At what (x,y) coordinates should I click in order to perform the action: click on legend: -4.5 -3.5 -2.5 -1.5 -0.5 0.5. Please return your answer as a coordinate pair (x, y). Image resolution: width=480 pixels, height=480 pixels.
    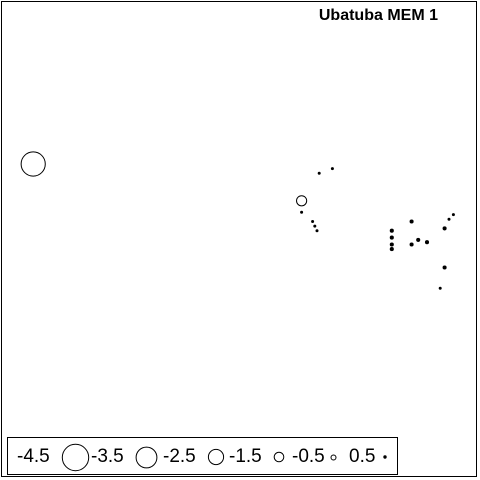
    Looking at the image, I should click on (202, 456).